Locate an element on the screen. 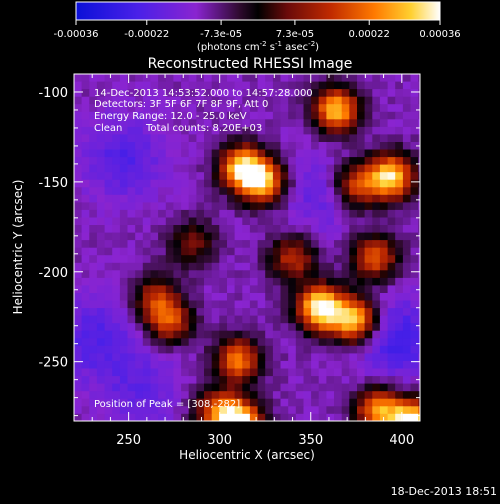 The width and height of the screenshot is (500, 504). x-tick-labels: 250 300 350 400 is located at coordinates (265, 440).